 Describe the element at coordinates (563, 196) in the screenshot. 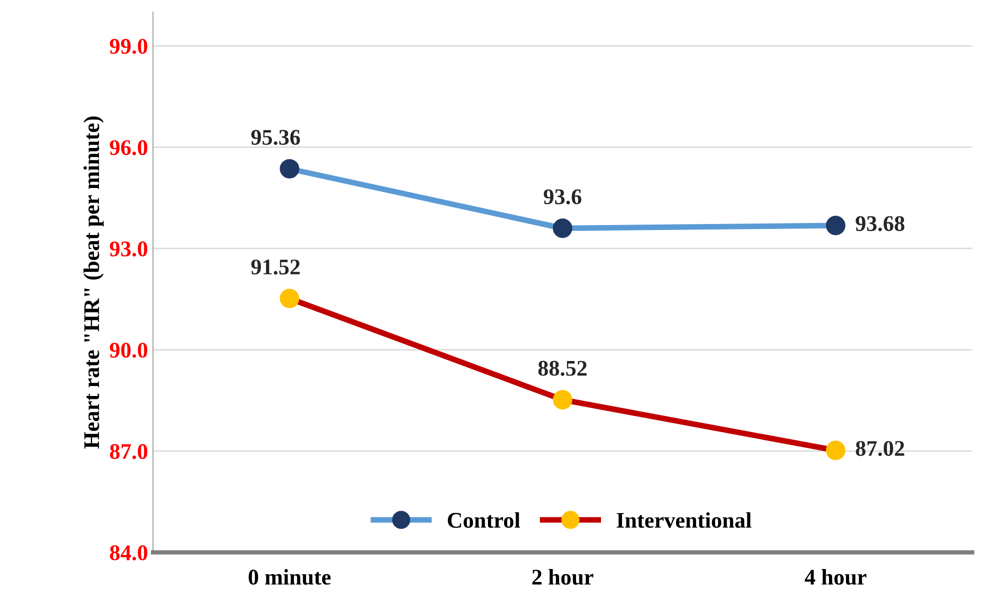

I see `data-label: 93.6` at that location.